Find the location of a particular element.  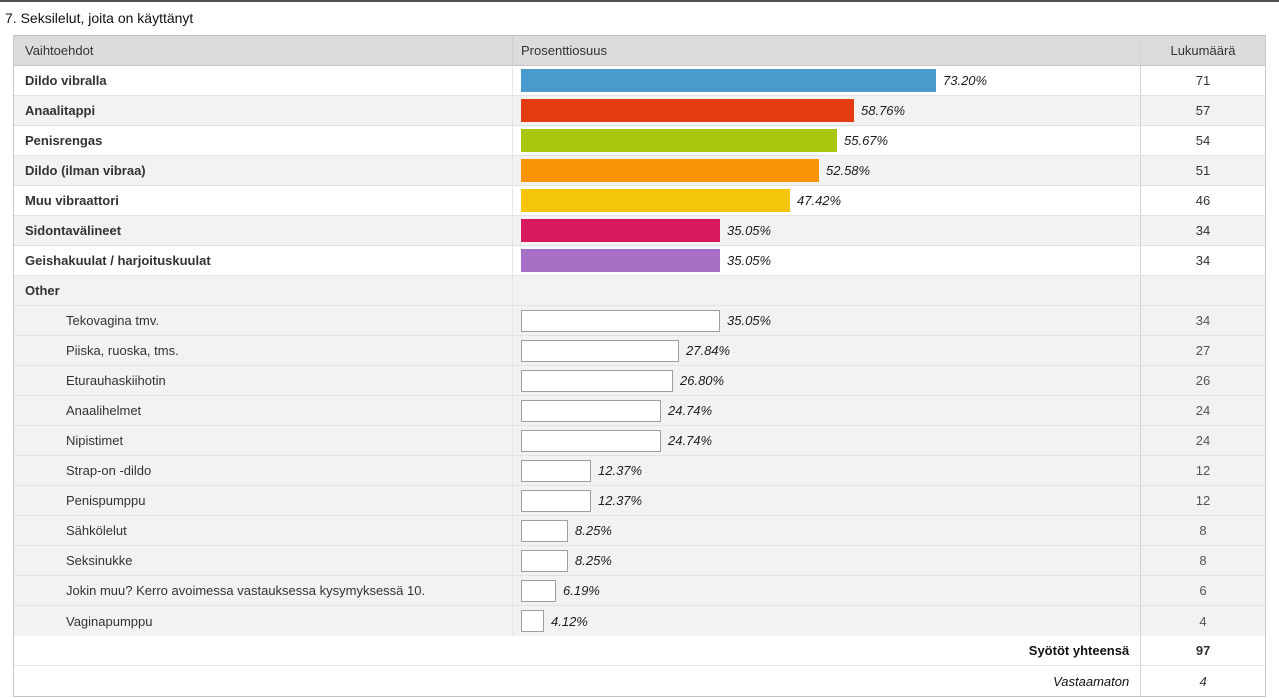

table-row: Geishakuulat / harjoituskuulat 35.05% 34 is located at coordinates (639, 261).